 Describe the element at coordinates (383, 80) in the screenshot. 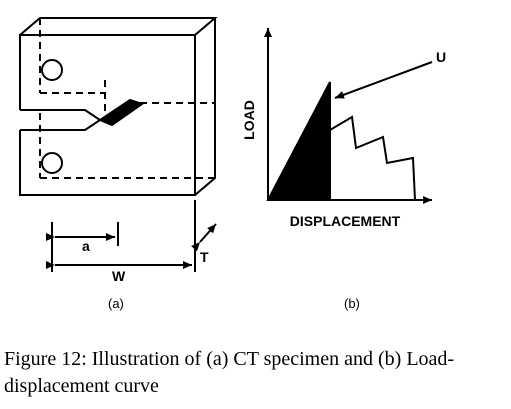

I see `pointer-arrow` at that location.